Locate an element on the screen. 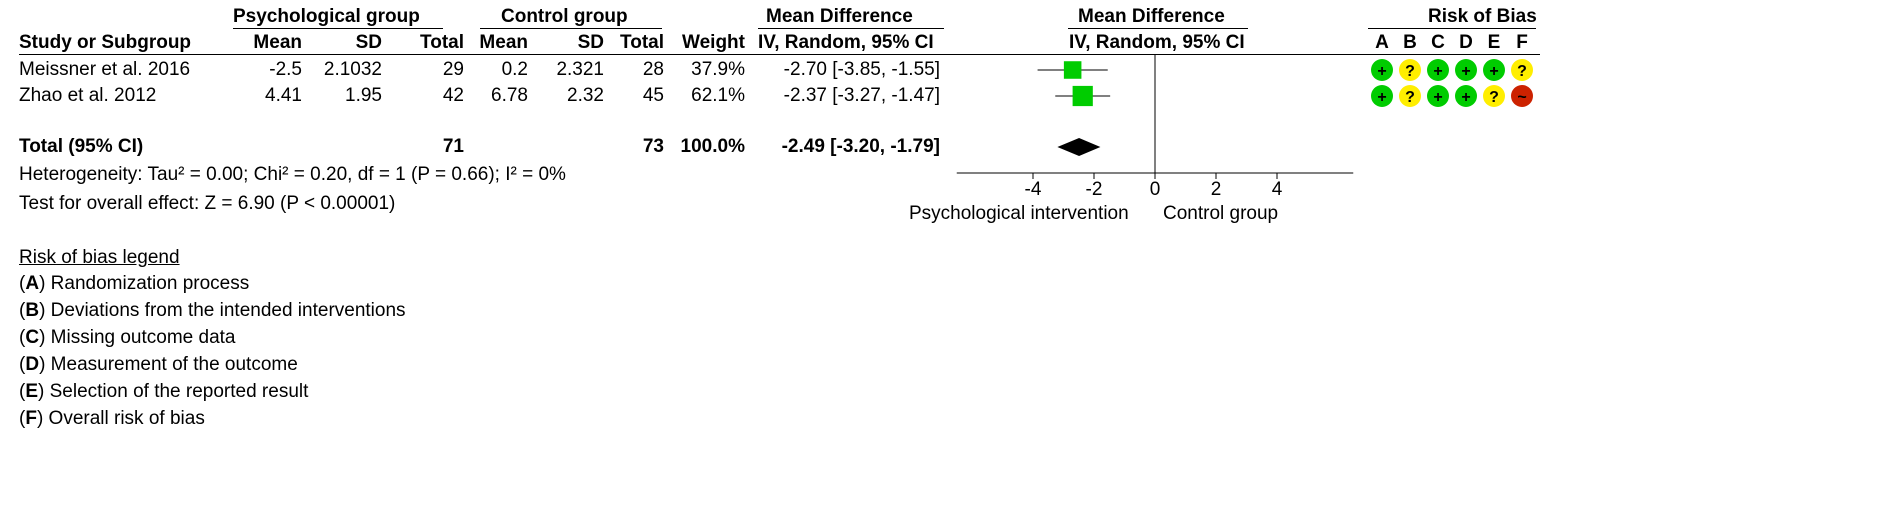 This screenshot has width=1902, height=527. study-sd-1: 1.95 is located at coordinates (363, 95).